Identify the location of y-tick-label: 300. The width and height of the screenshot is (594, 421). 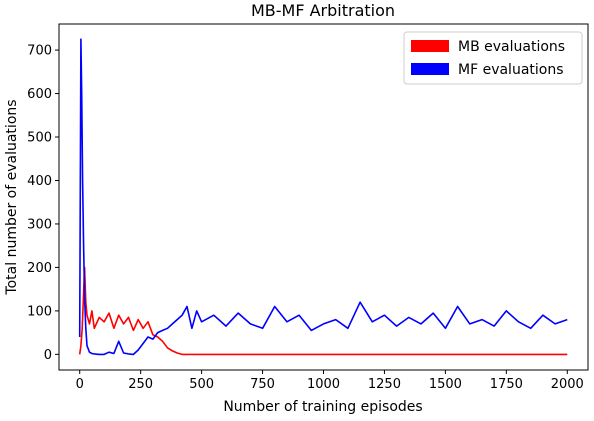
(39, 224).